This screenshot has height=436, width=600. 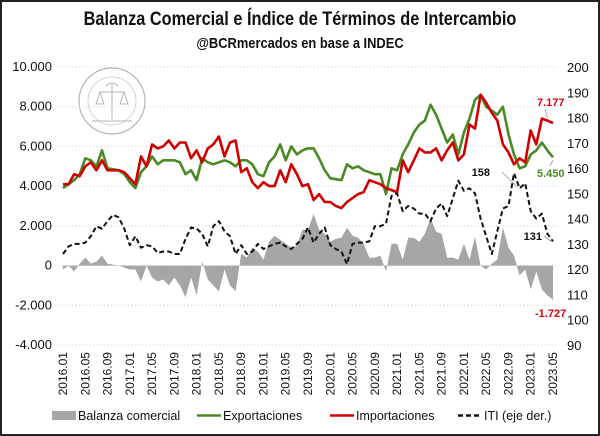 I want to click on x-tick-label: 2017.01, so click(x=130, y=374).